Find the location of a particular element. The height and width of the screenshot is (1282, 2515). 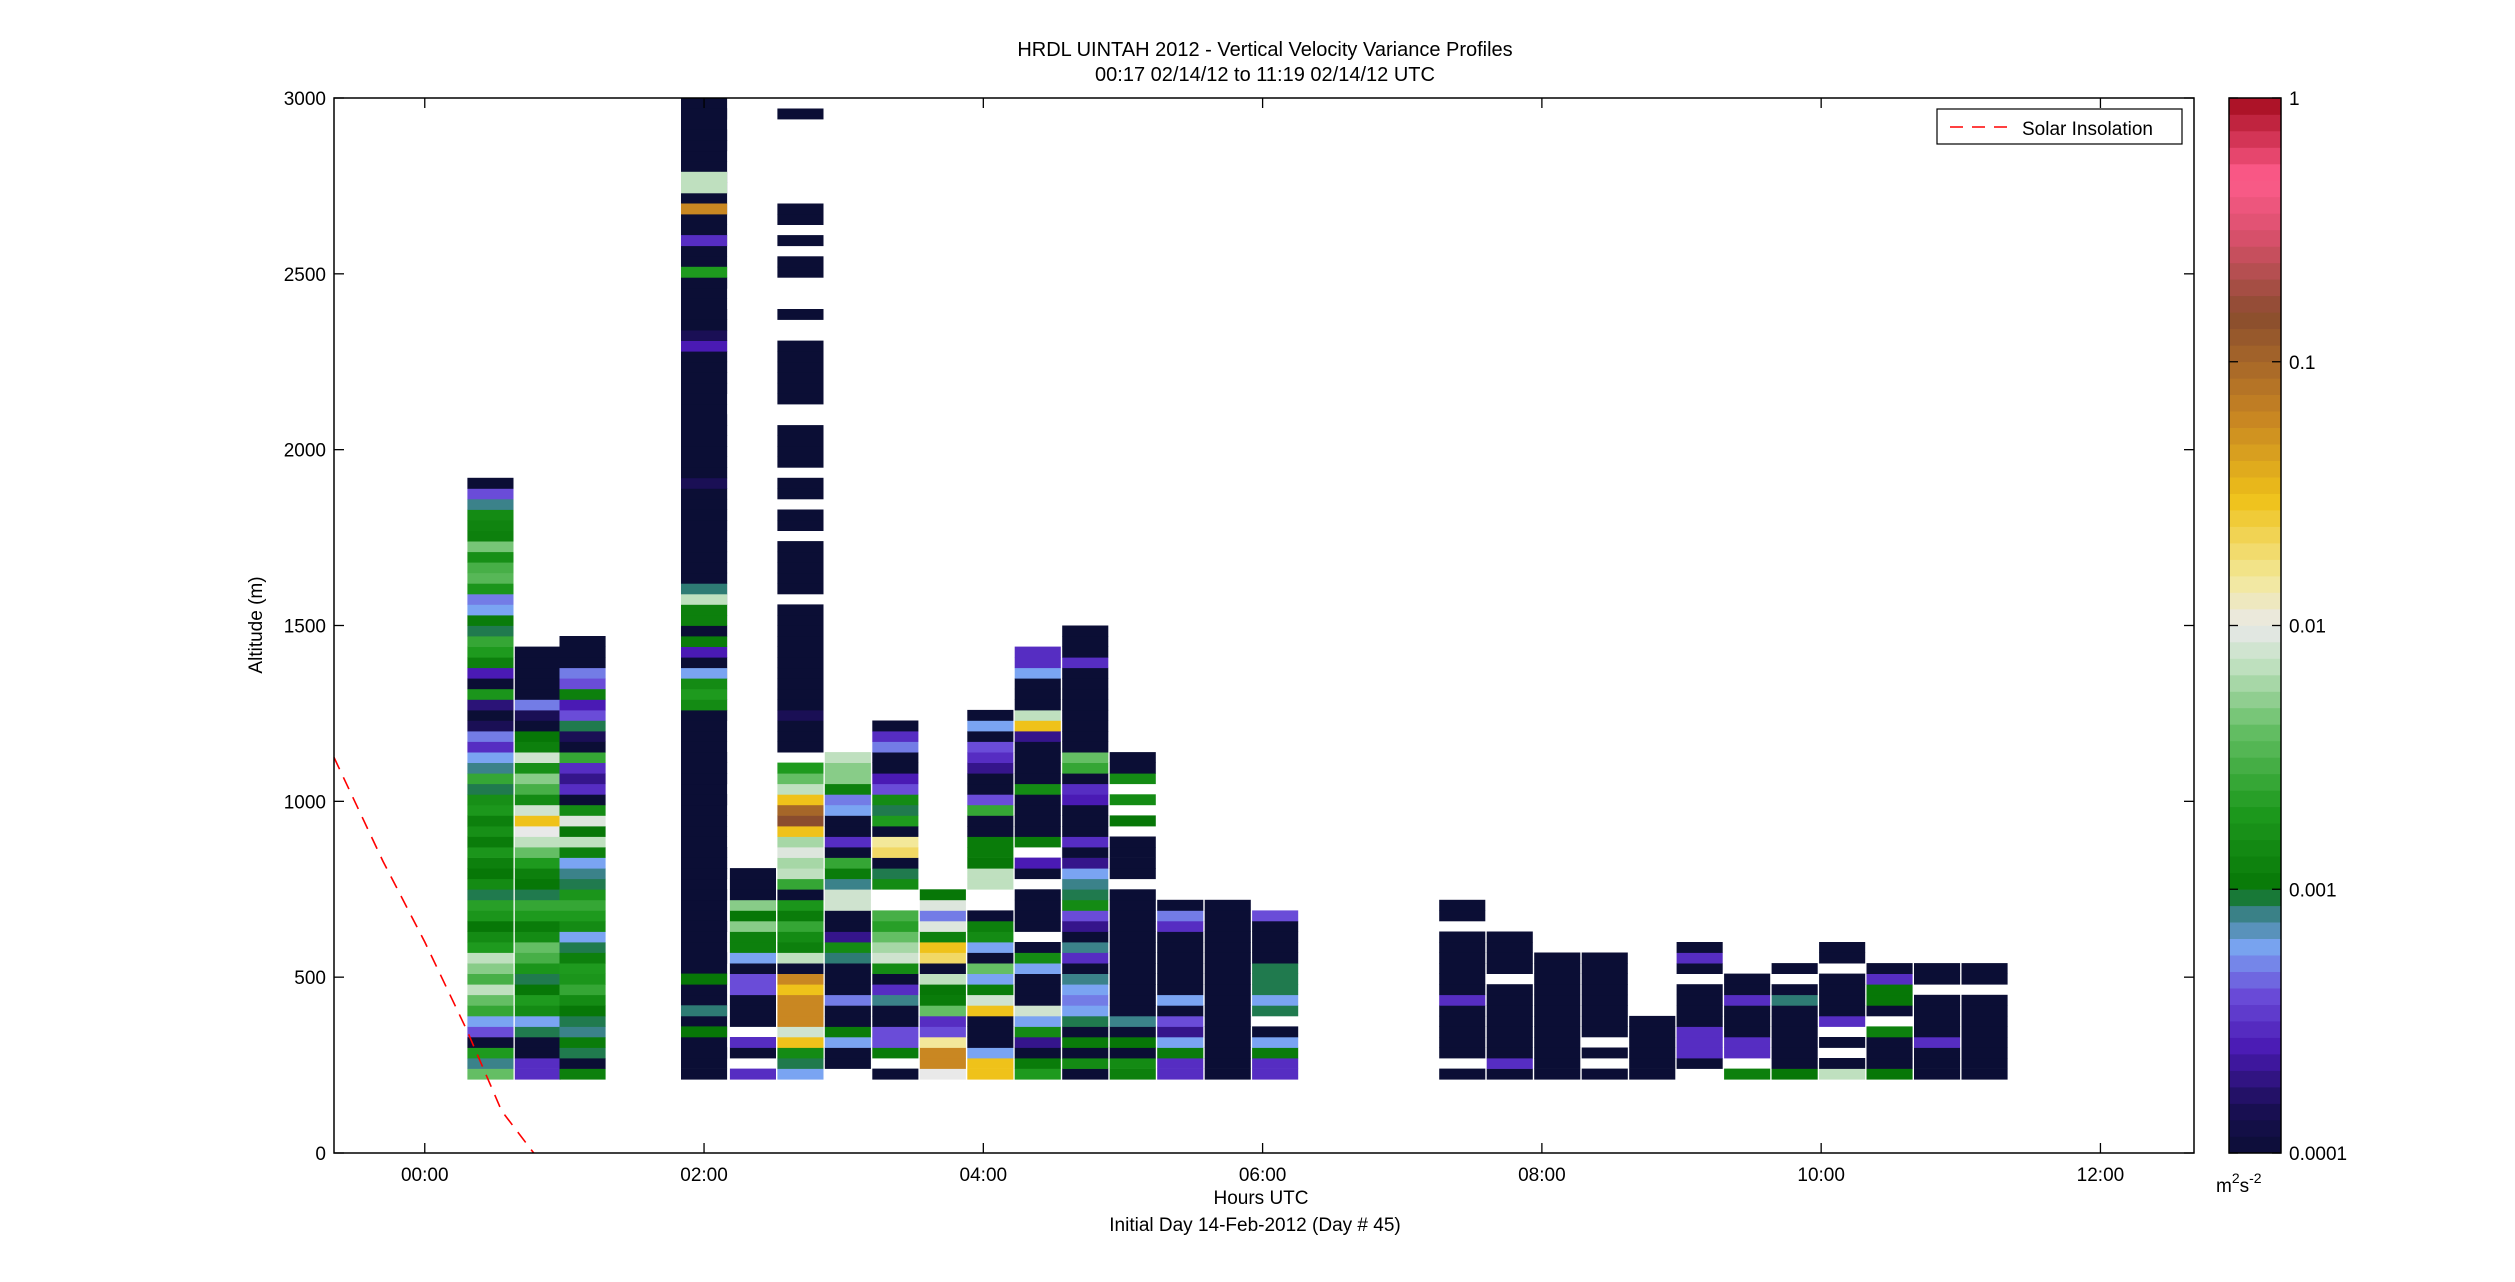

colorbar-bands is located at coordinates (2255, 626).